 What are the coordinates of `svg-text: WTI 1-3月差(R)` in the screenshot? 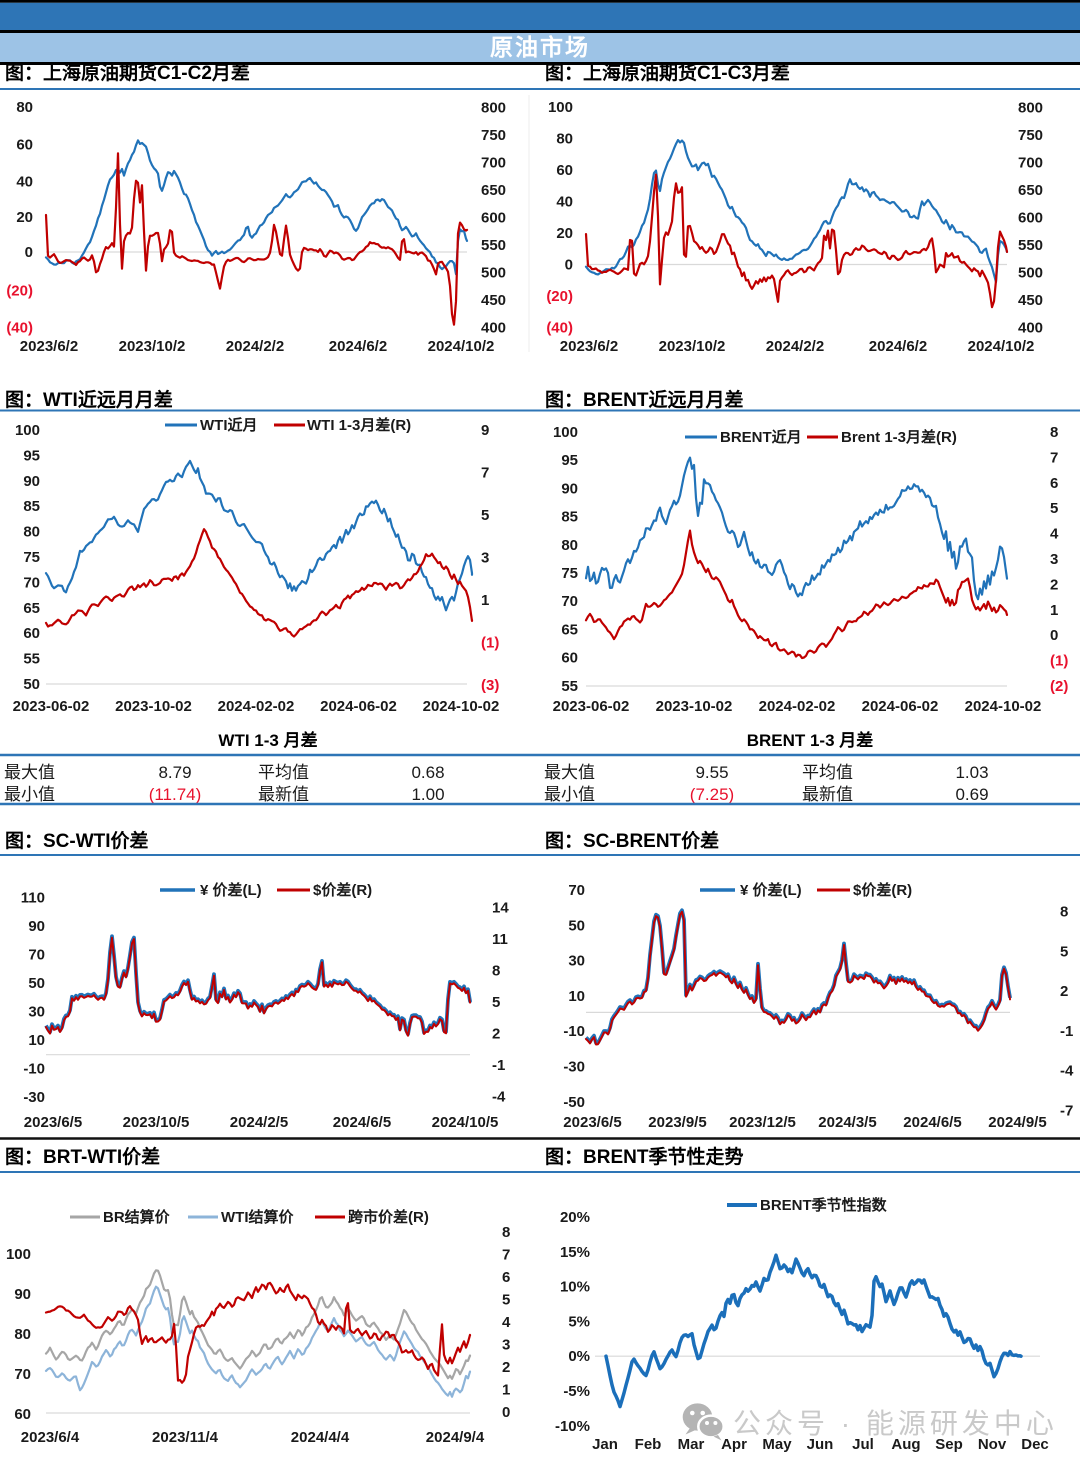 It's located at (359, 425).